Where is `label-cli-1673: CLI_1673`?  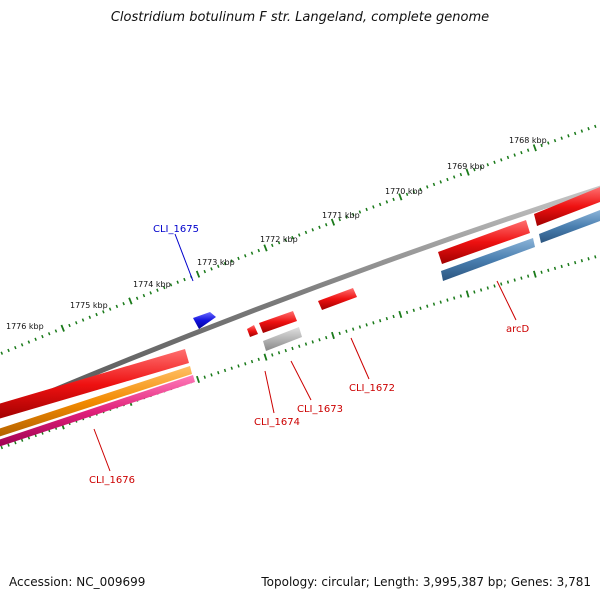 label-cli-1673: CLI_1673 is located at coordinates (320, 409).